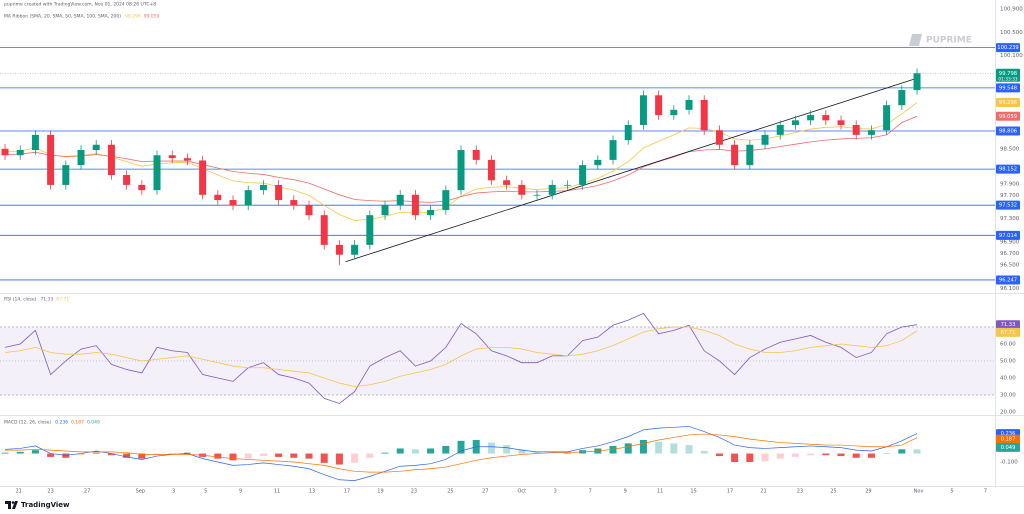  I want to click on level-label-text: 98.806, so click(1008, 132).